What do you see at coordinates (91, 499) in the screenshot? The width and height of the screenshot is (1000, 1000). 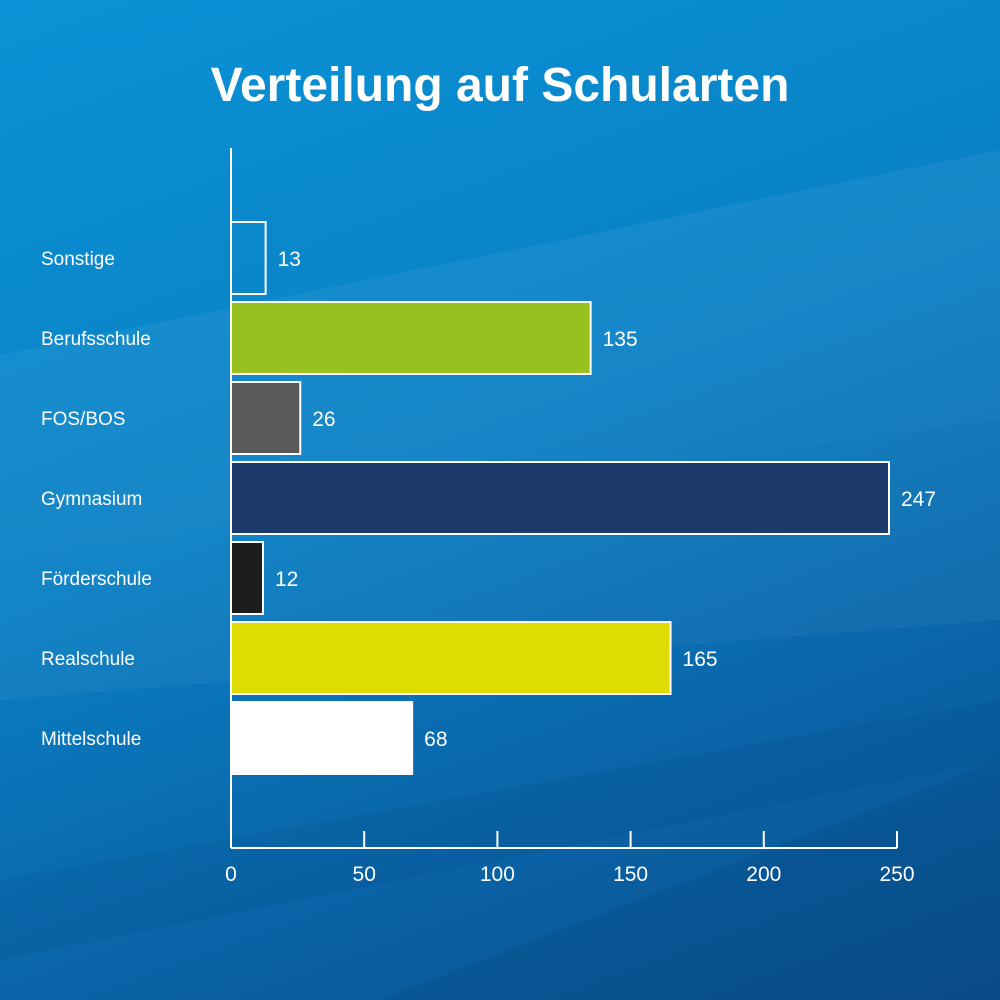 I see `category-label: Gymnasium` at bounding box center [91, 499].